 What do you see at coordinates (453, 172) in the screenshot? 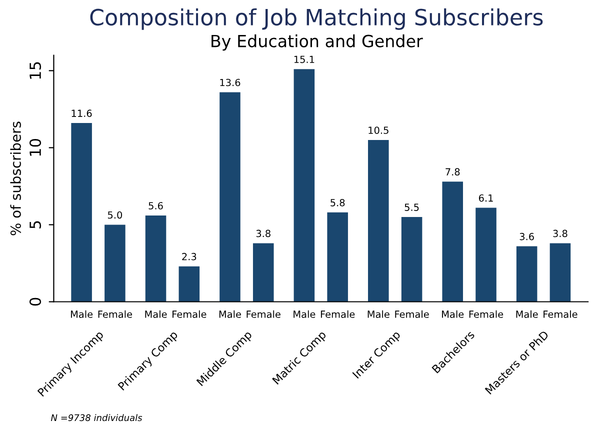
I see `data-label: 7.8` at bounding box center [453, 172].